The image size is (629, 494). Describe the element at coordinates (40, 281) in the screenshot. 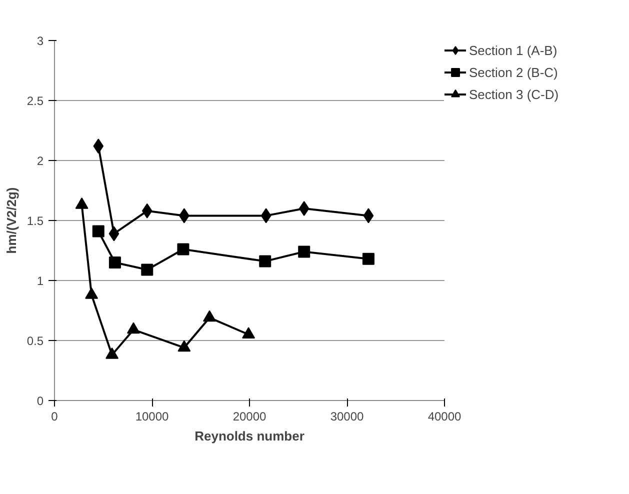

I see `y-tick-label: 1` at that location.